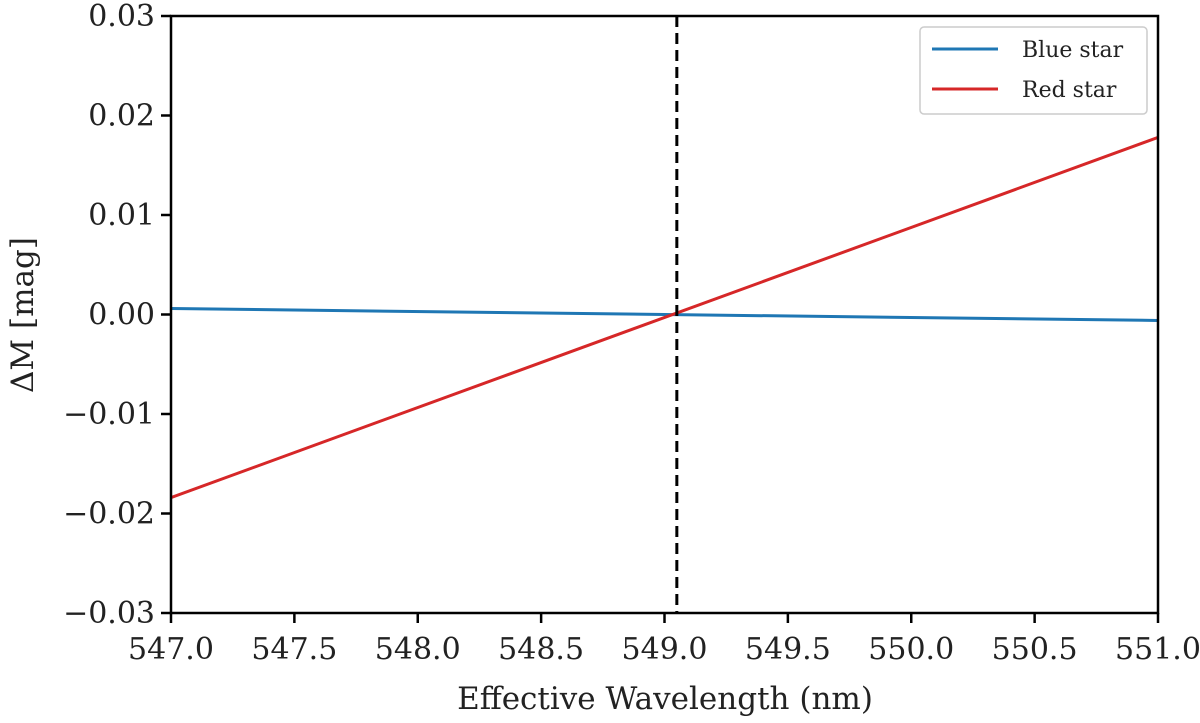 The width and height of the screenshot is (1200, 723). I want to click on y-tick-label: 0.01, so click(121, 215).